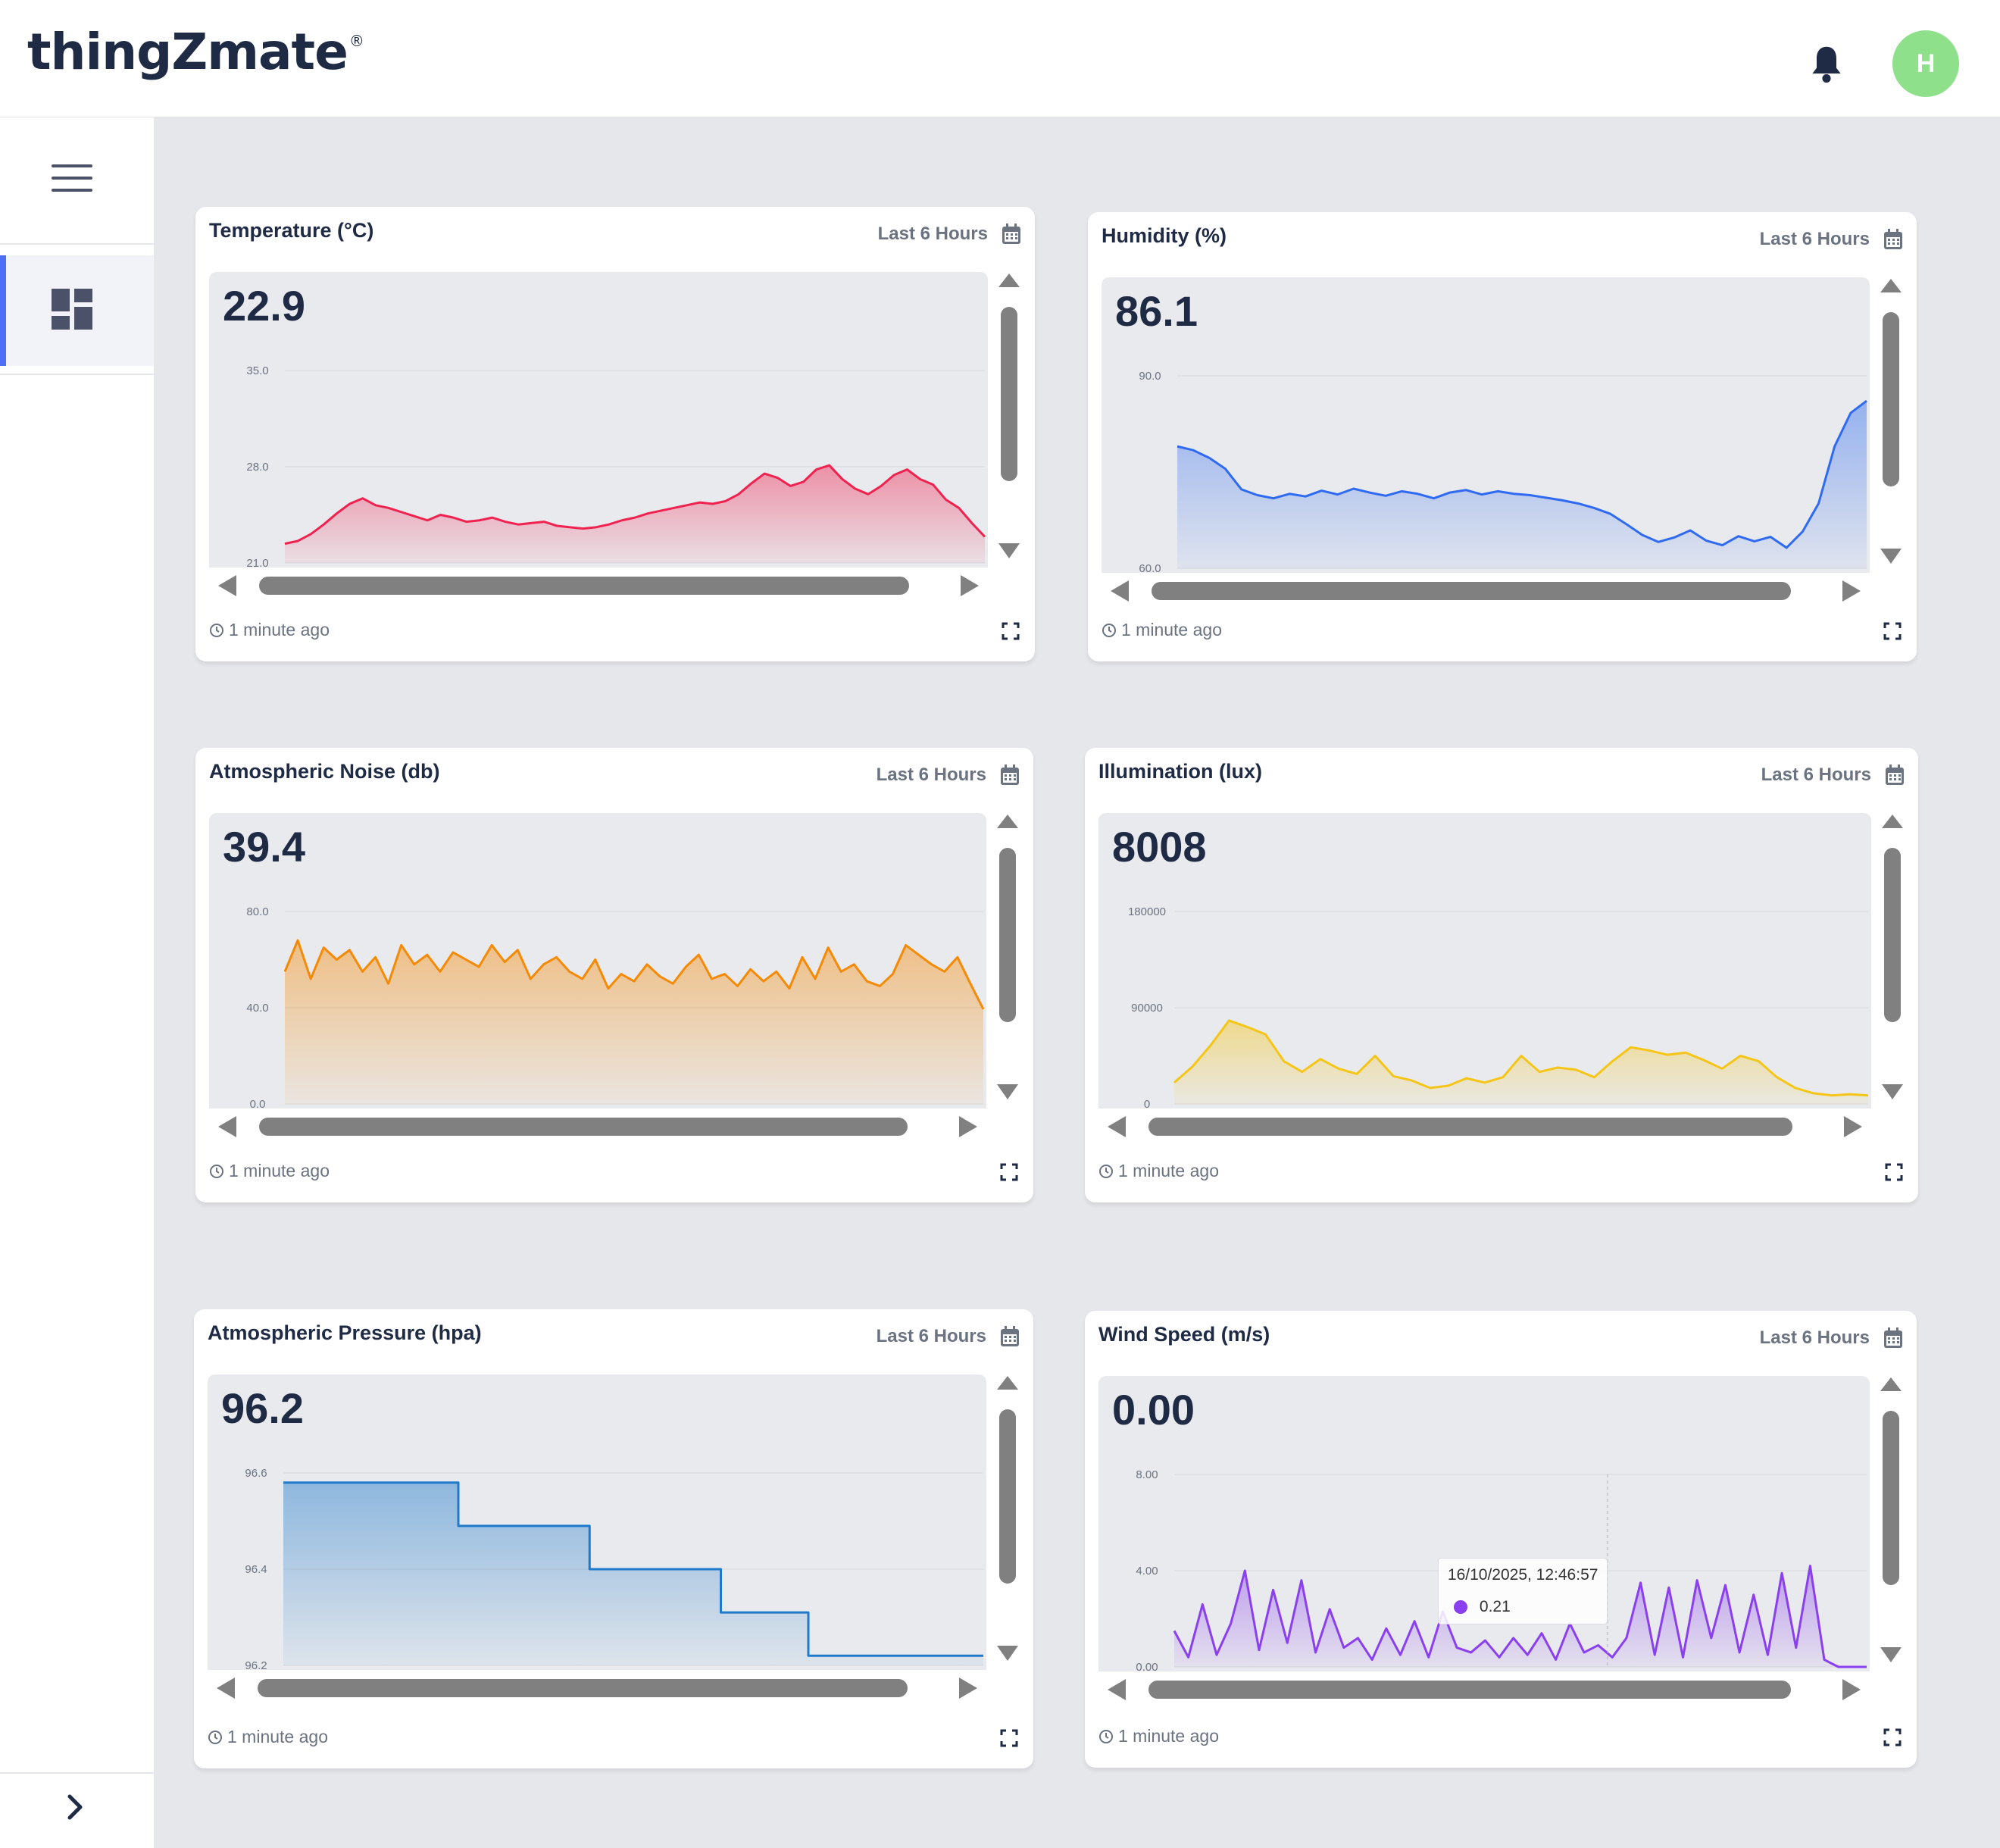 This screenshot has height=1848, width=2000. I want to click on divider, so click(77, 244).